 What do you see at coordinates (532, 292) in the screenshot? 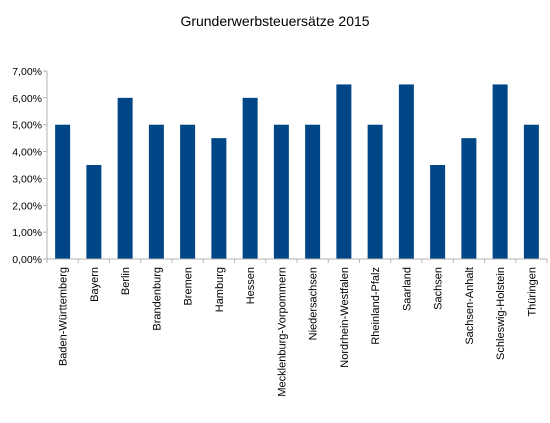
I see `x-tick-label: Thüringen` at bounding box center [532, 292].